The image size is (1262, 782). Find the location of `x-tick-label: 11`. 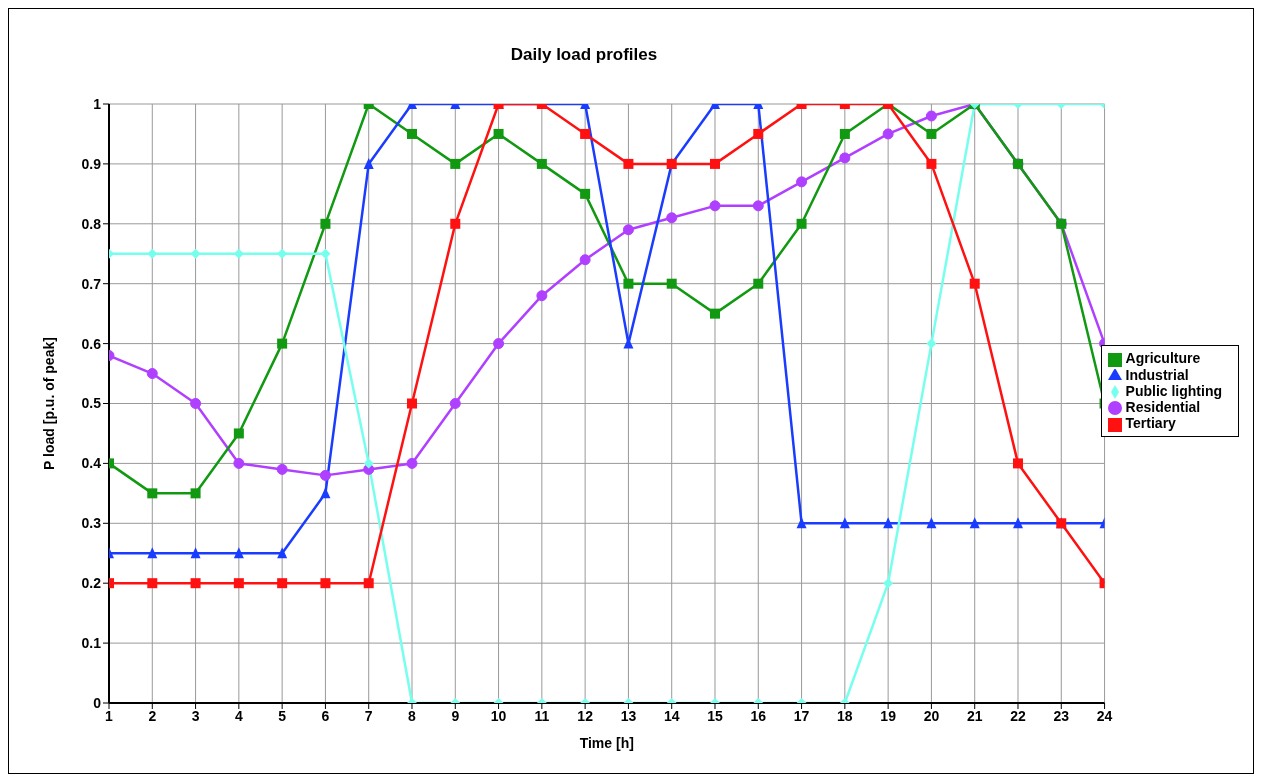

x-tick-label: 11 is located at coordinates (542, 715).